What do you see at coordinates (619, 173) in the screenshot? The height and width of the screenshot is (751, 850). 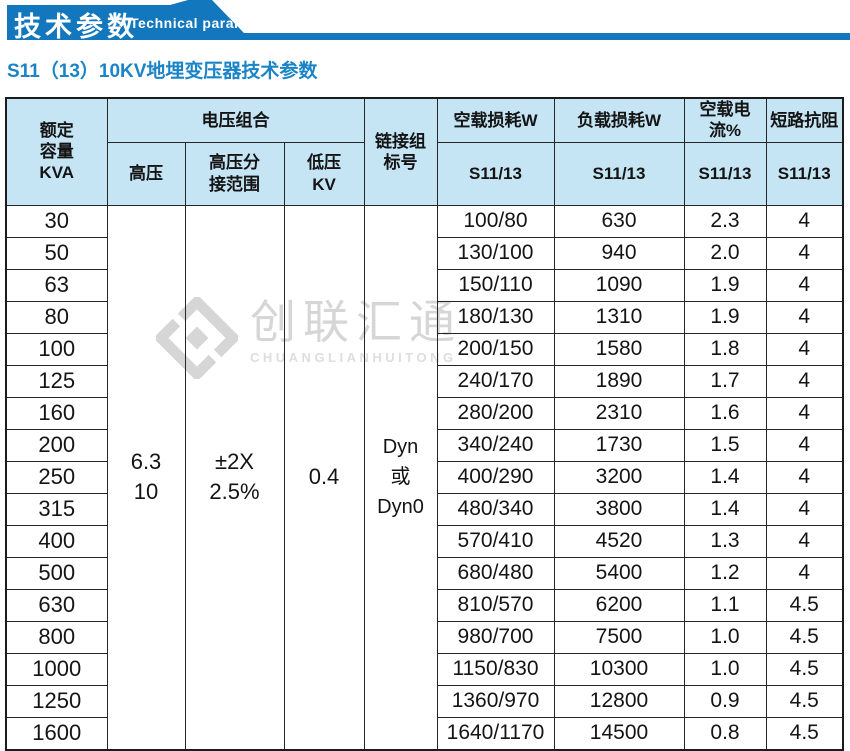 I see `header-sub-s11-2: S11/13` at bounding box center [619, 173].